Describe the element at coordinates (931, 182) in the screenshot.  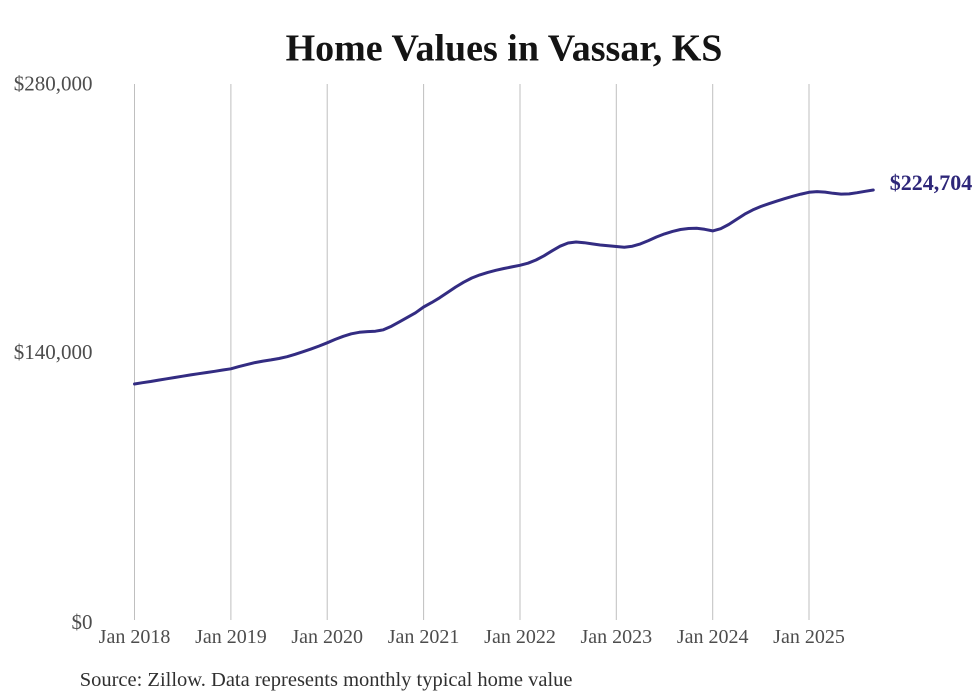
I see `svg-text: $224,704` at that location.